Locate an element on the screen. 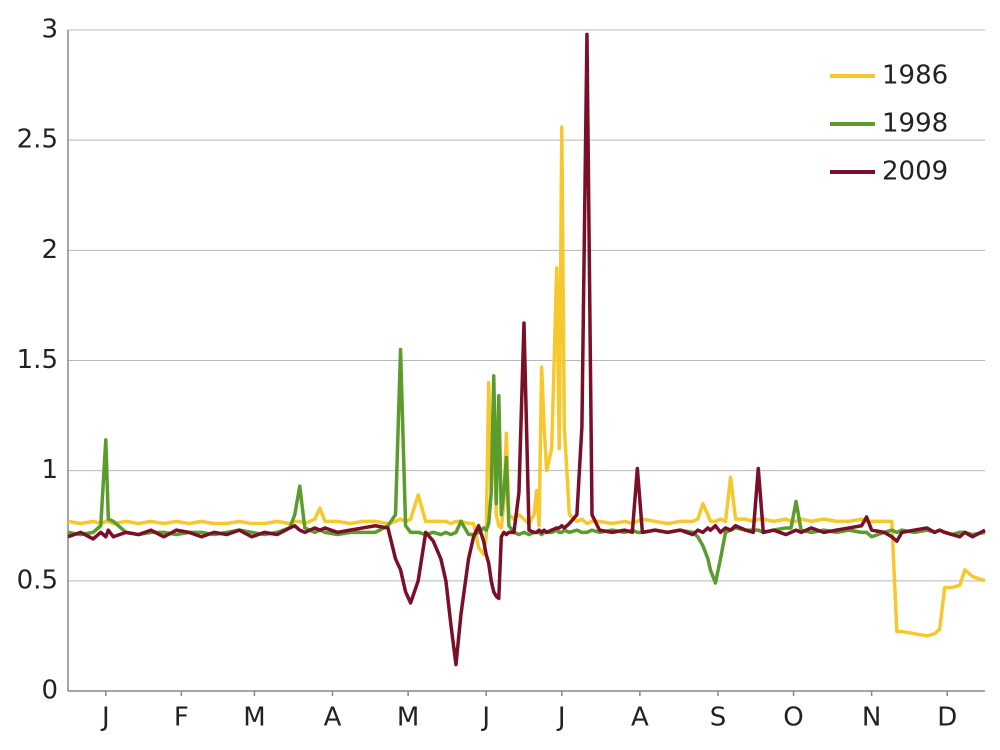 The height and width of the screenshot is (750, 1000). x-tick-label: F is located at coordinates (181, 718).